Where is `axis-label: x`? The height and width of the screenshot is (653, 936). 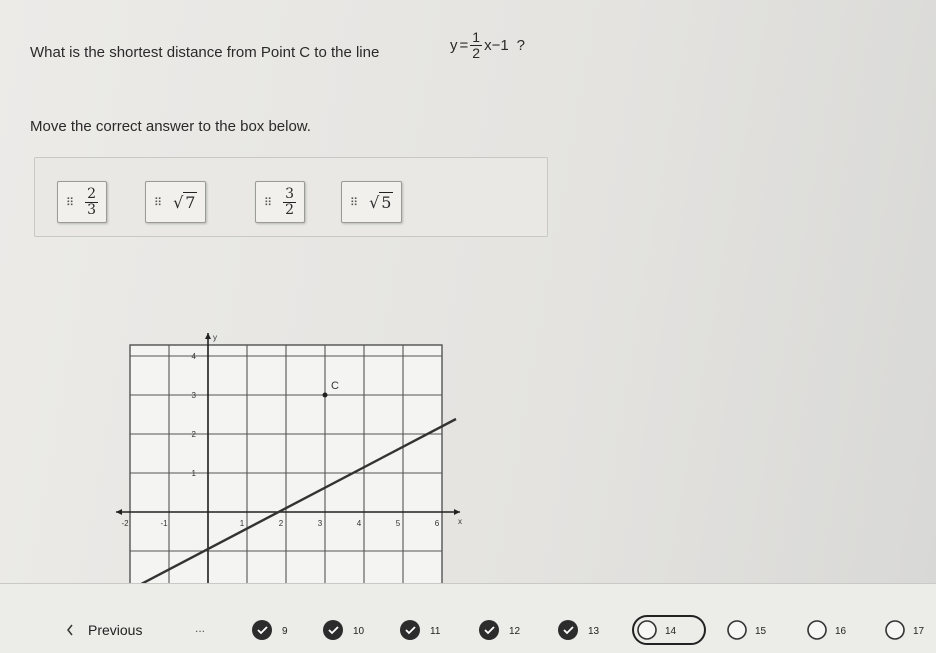
axis-label: x is located at coordinates (460, 521).